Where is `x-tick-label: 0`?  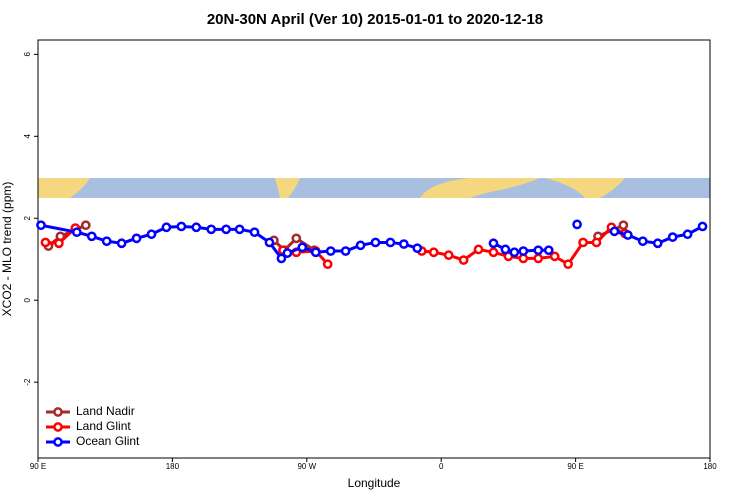 x-tick-label: 0 is located at coordinates (441, 466).